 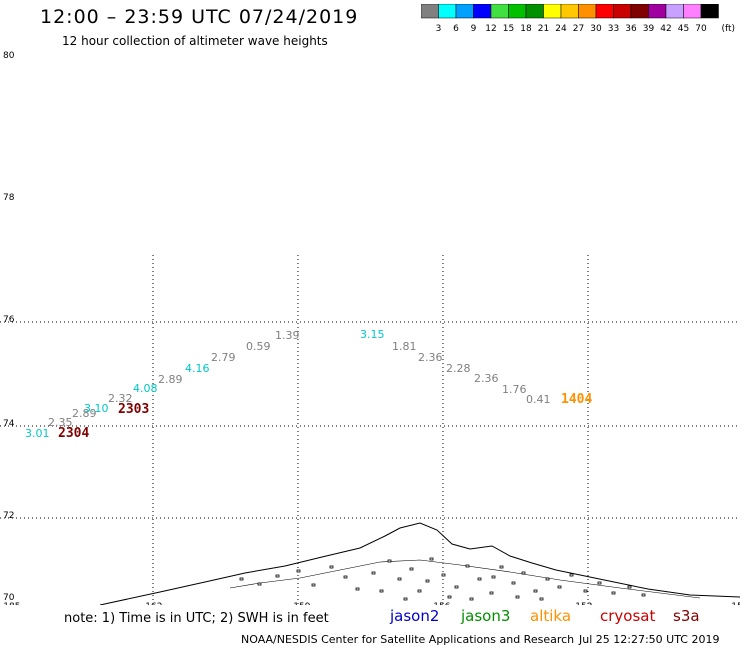 I want to click on wave-height-label: 2.79, so click(x=223, y=357).